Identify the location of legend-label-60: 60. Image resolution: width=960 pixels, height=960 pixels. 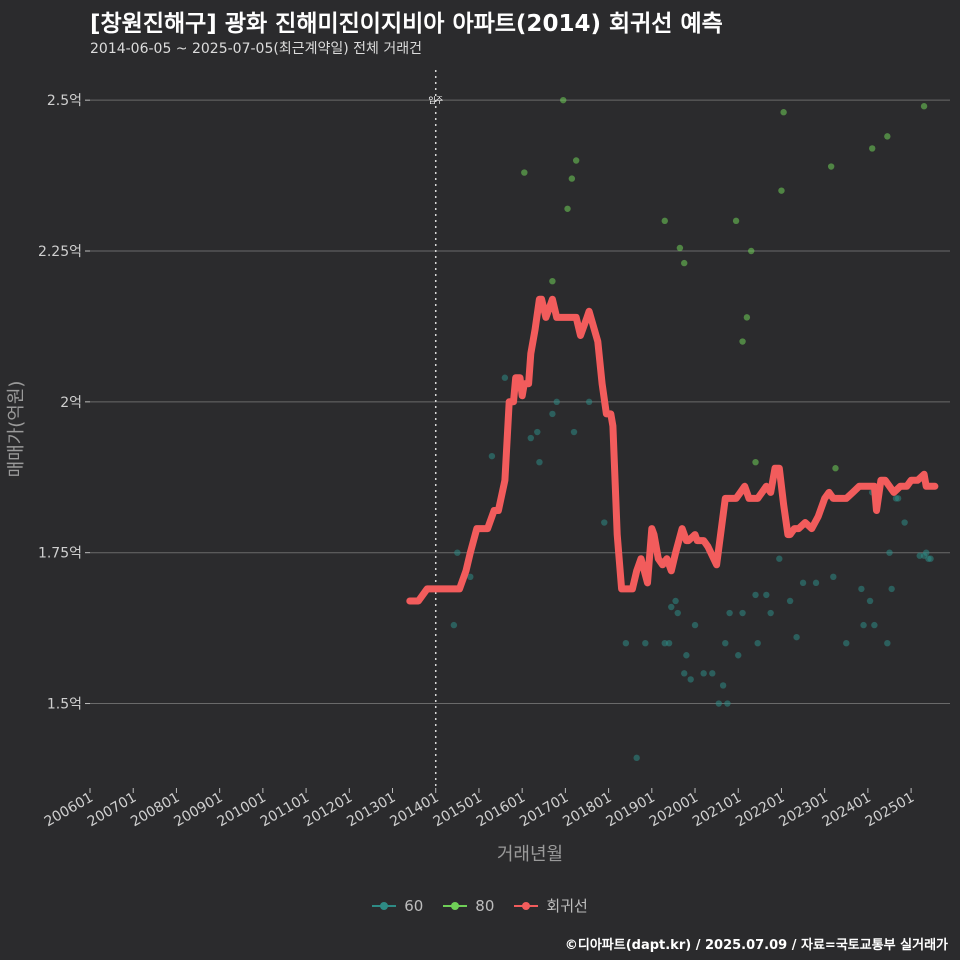
(414, 905).